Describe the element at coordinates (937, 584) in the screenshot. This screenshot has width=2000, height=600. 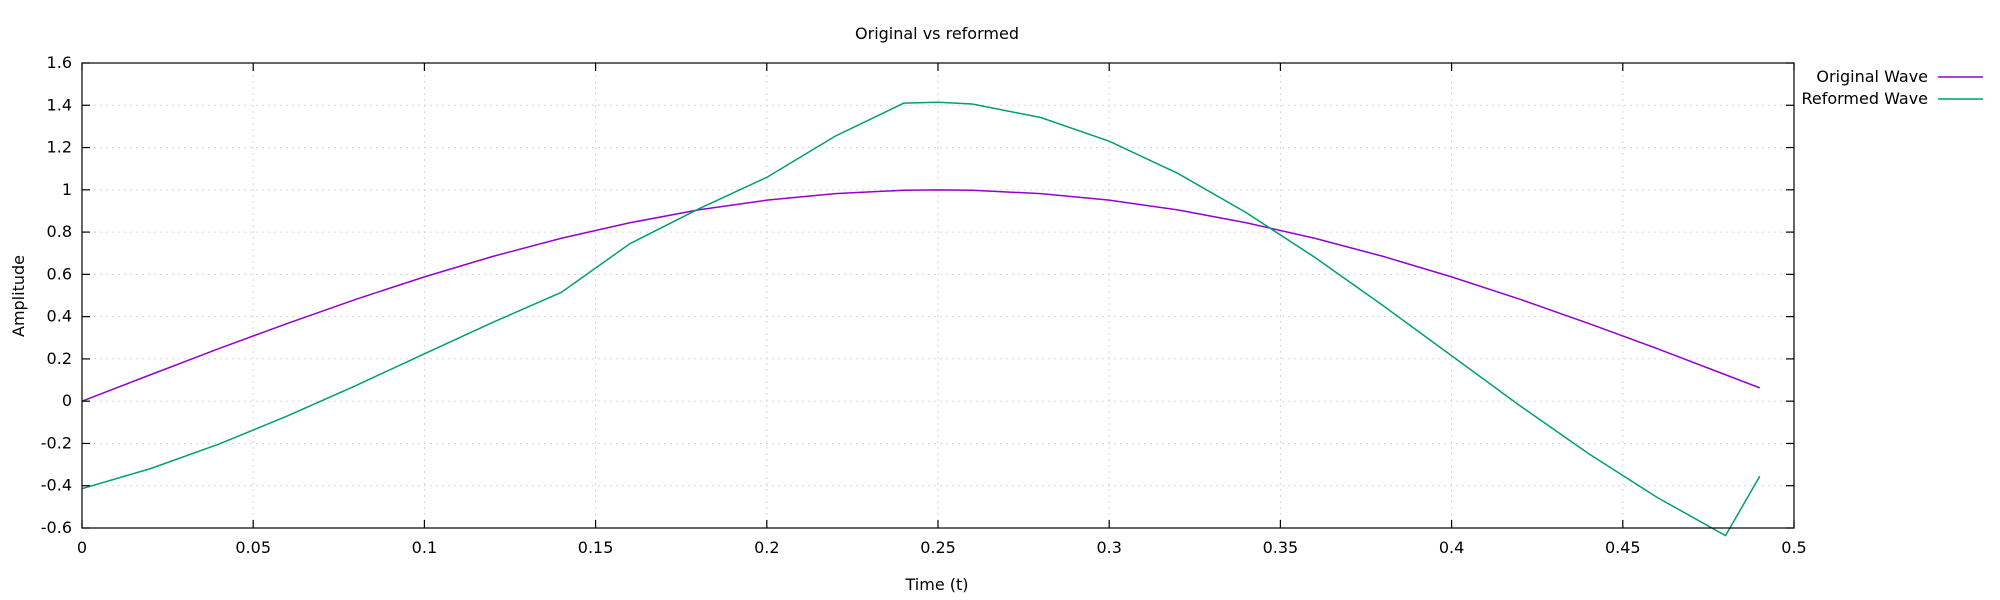
I see `x-axis-label: Time (t)` at that location.